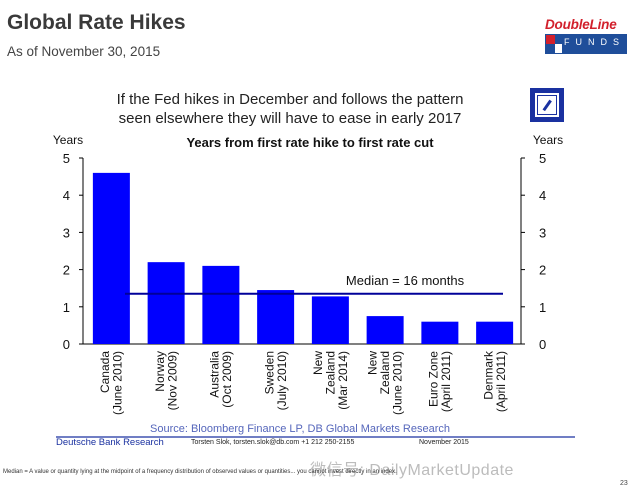 This screenshot has height=500, width=640. Describe the element at coordinates (542, 232) in the screenshot. I see `y-tick-label-right: 3` at that location.